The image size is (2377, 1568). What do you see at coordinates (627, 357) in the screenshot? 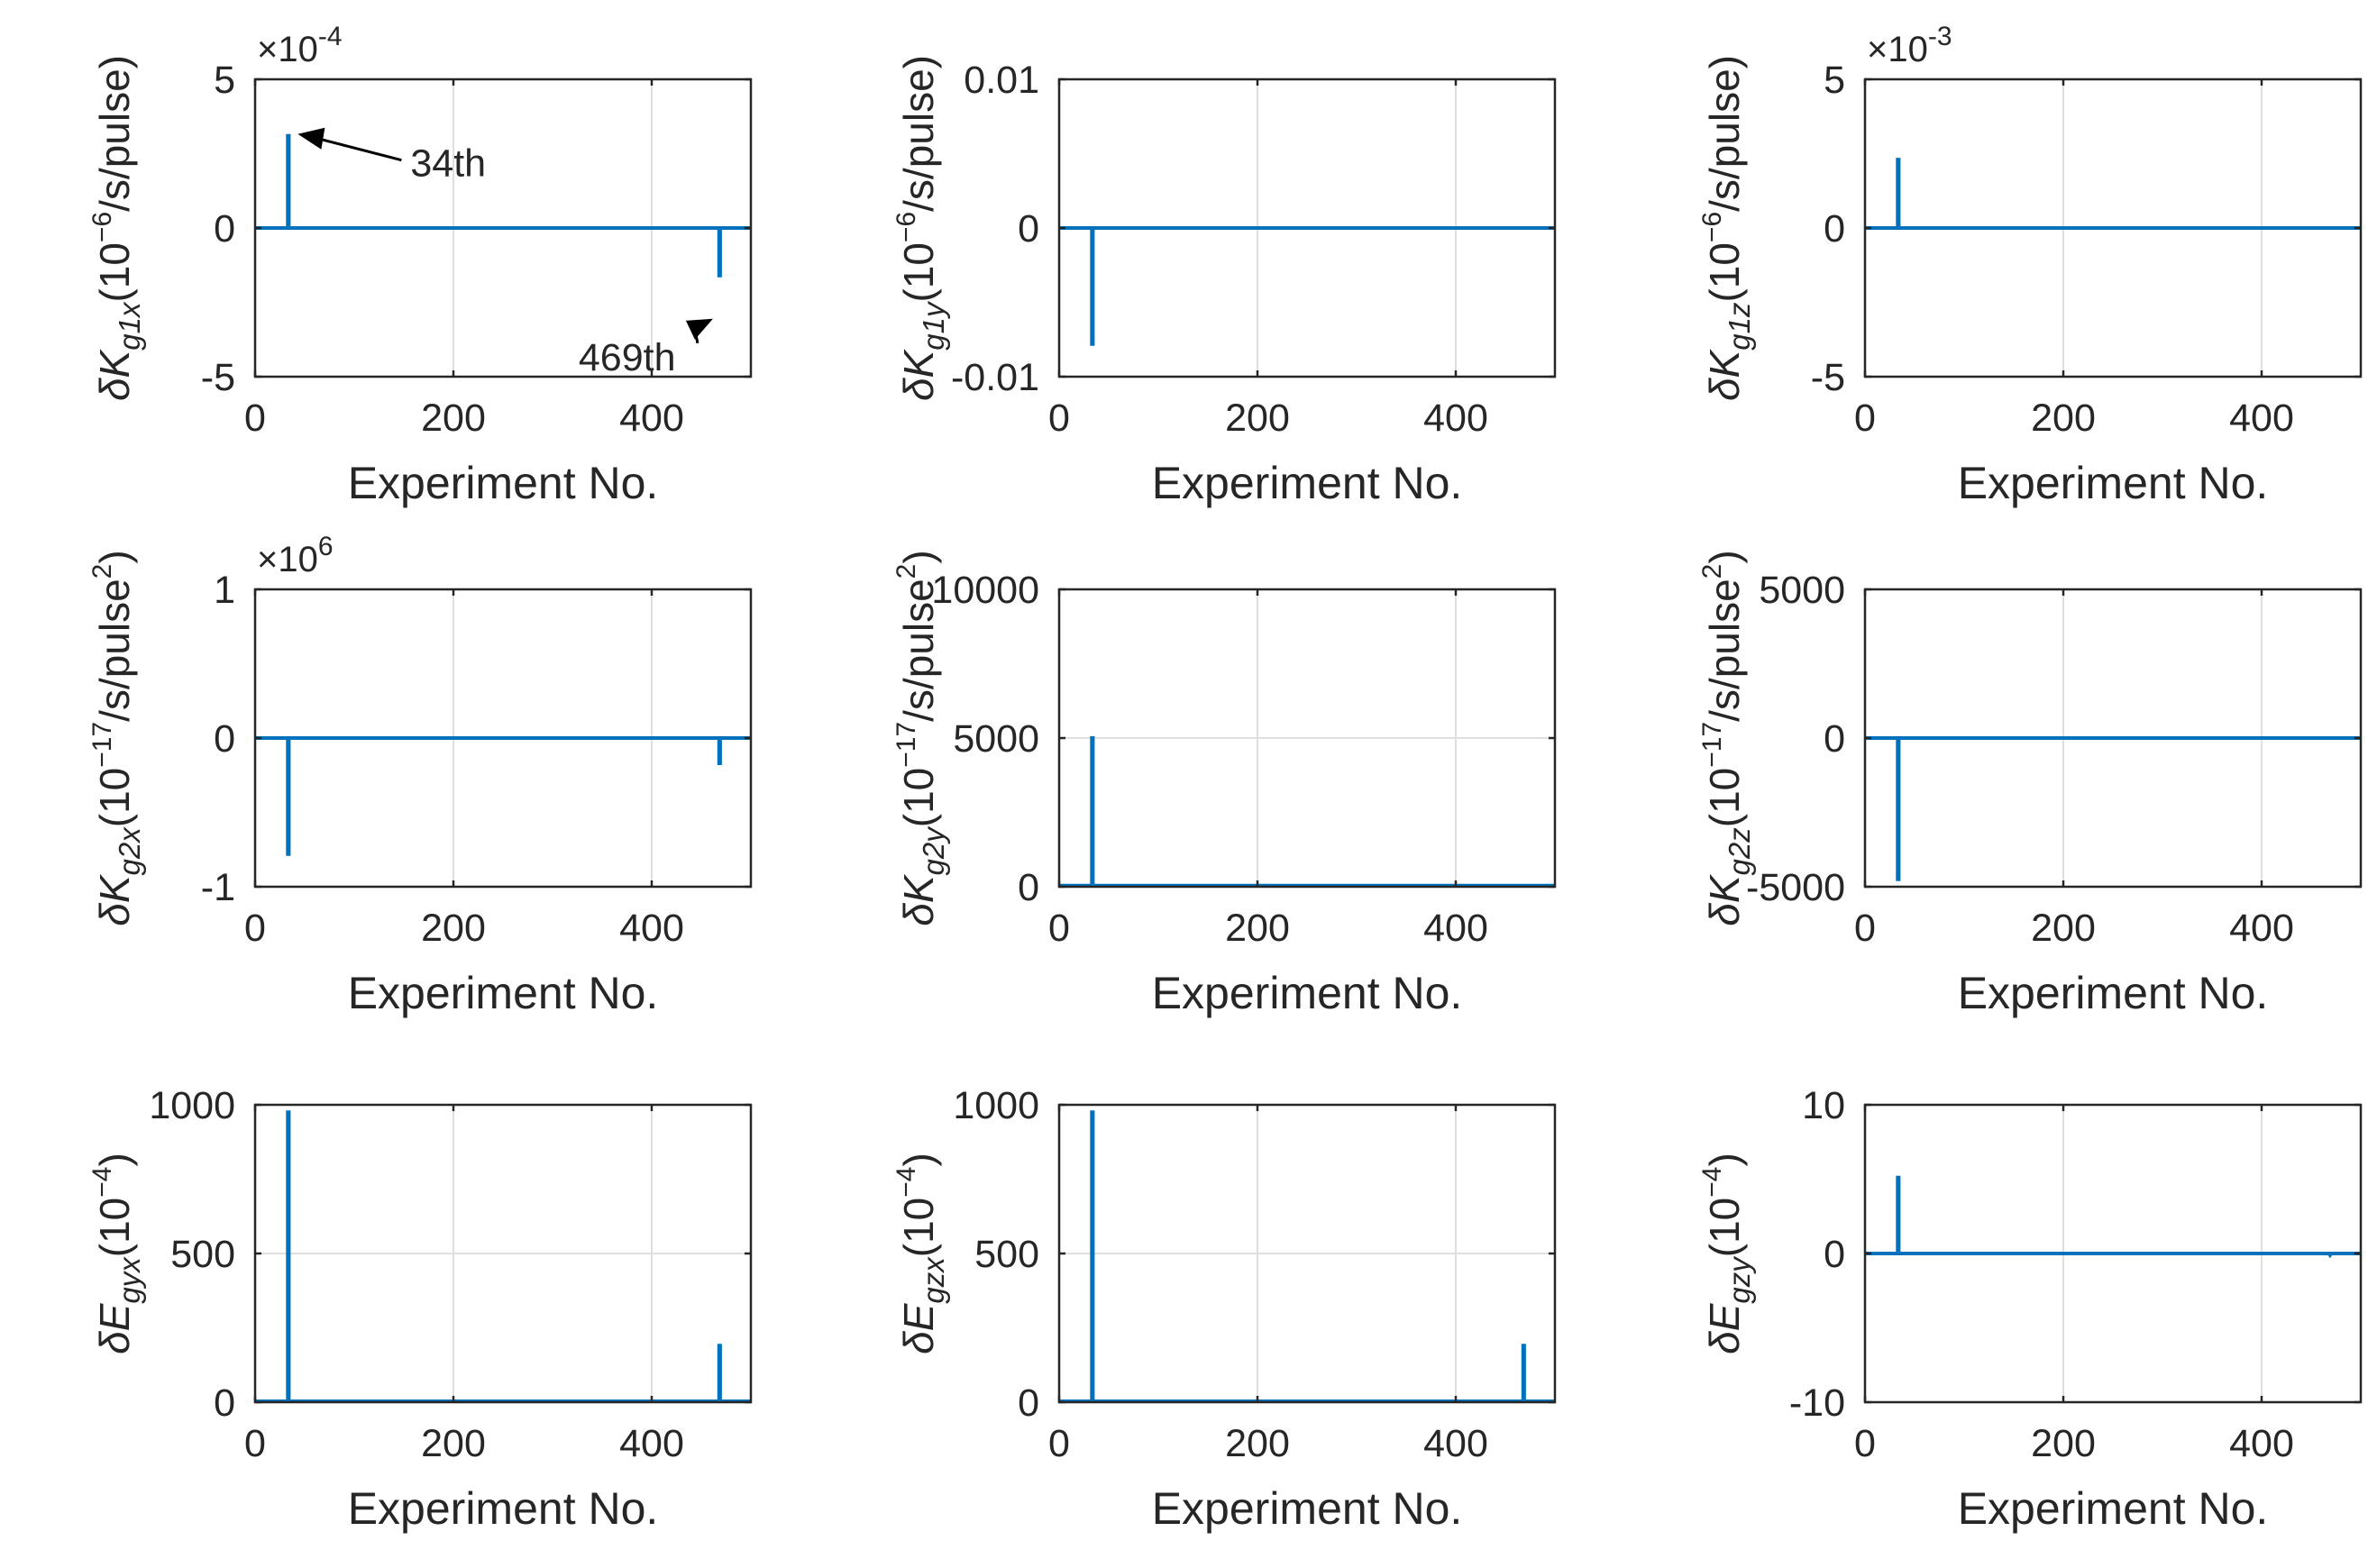
I see `annotation-label: 469th` at bounding box center [627, 357].